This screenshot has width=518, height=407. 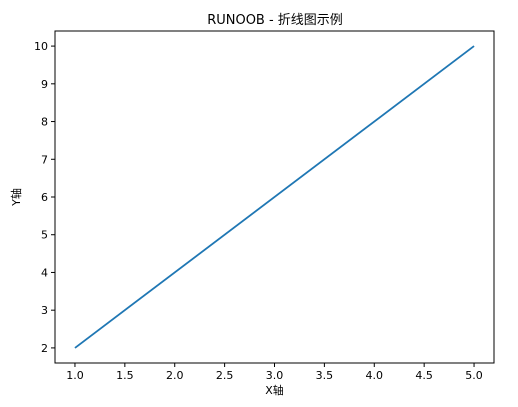 What do you see at coordinates (125, 375) in the screenshot?
I see `x-tick-label: 1.5` at bounding box center [125, 375].